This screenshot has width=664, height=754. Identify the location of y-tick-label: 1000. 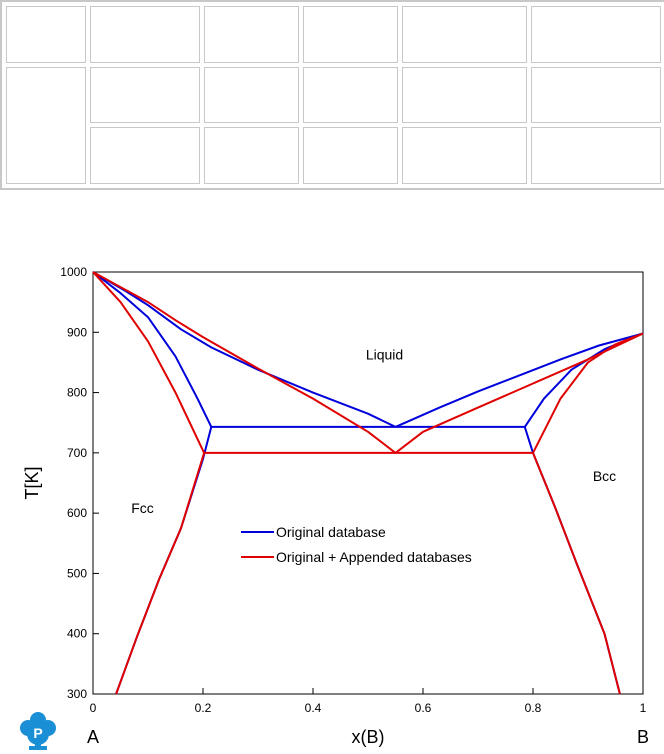
(73, 272).